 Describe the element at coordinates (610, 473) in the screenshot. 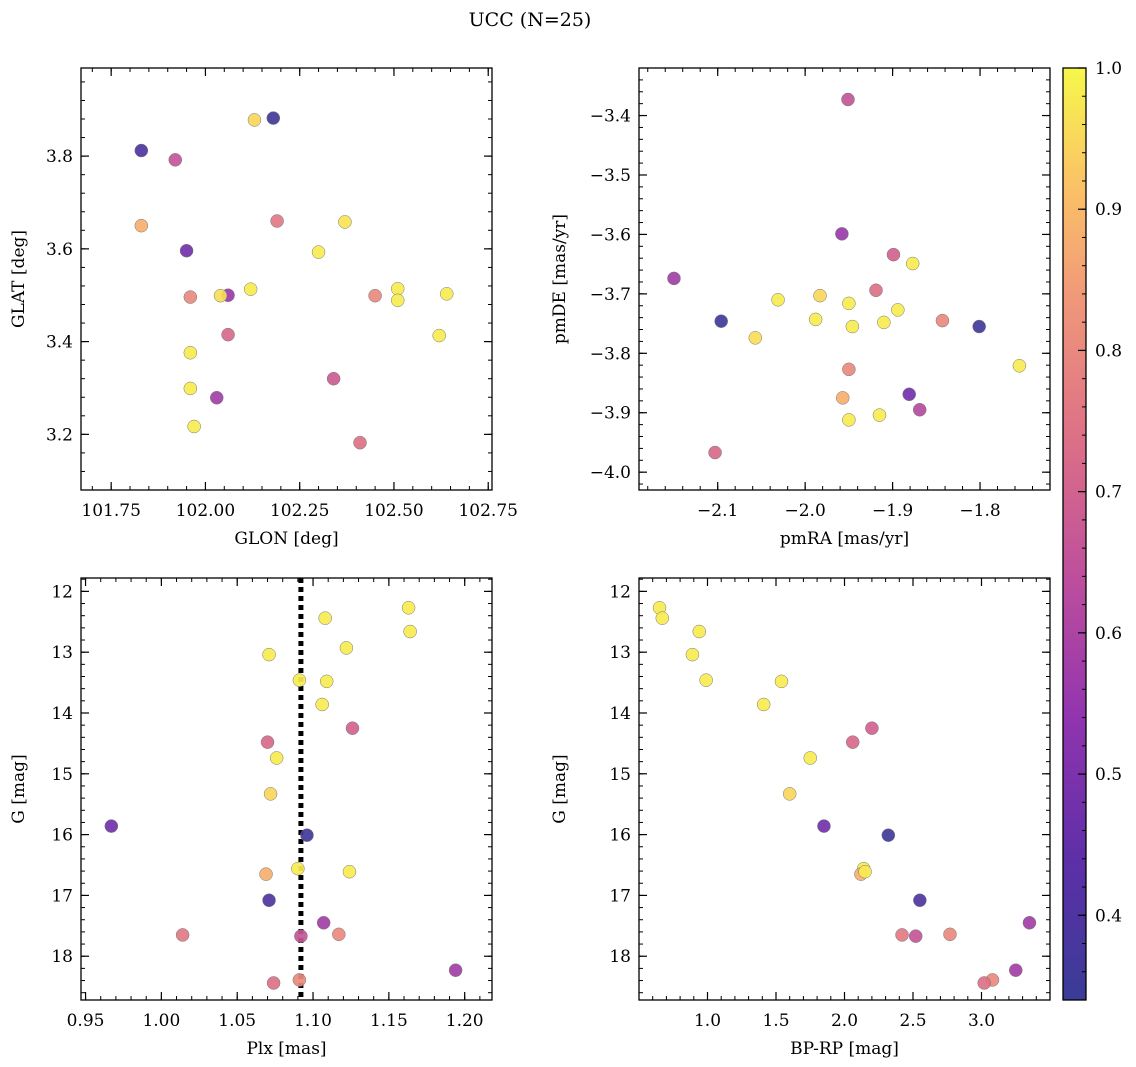

I see `y-tick-label: −4.0` at that location.